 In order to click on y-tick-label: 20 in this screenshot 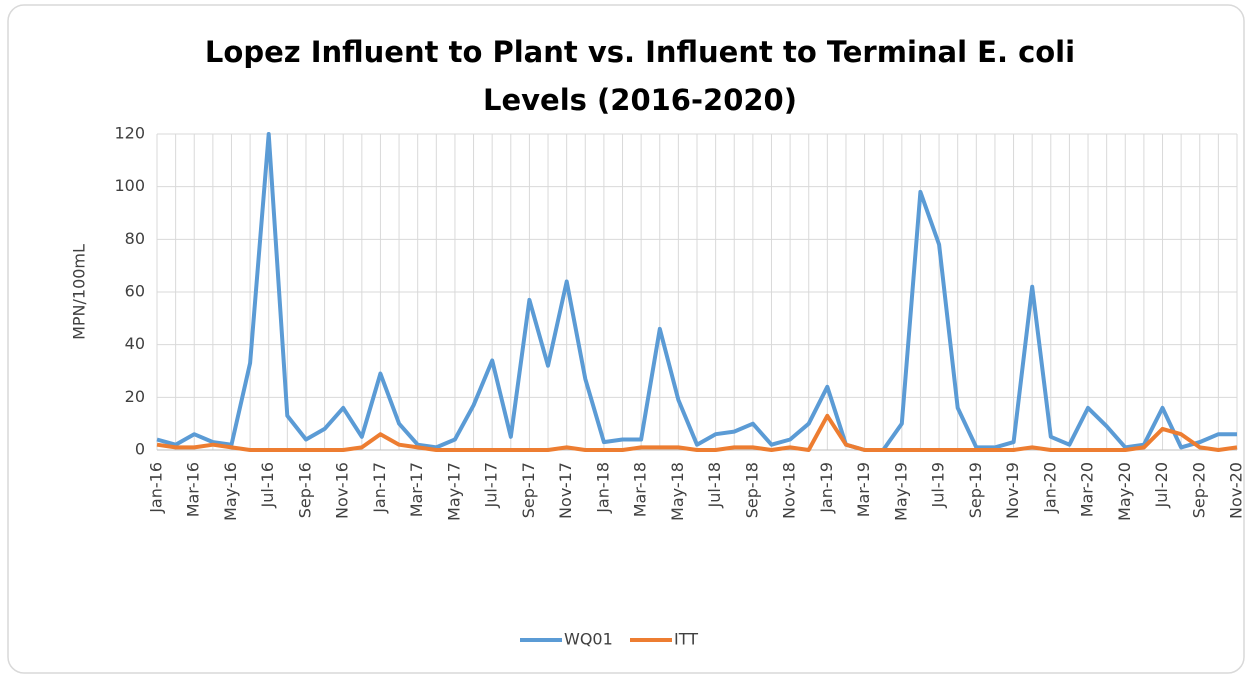, I will do `click(135, 396)`.